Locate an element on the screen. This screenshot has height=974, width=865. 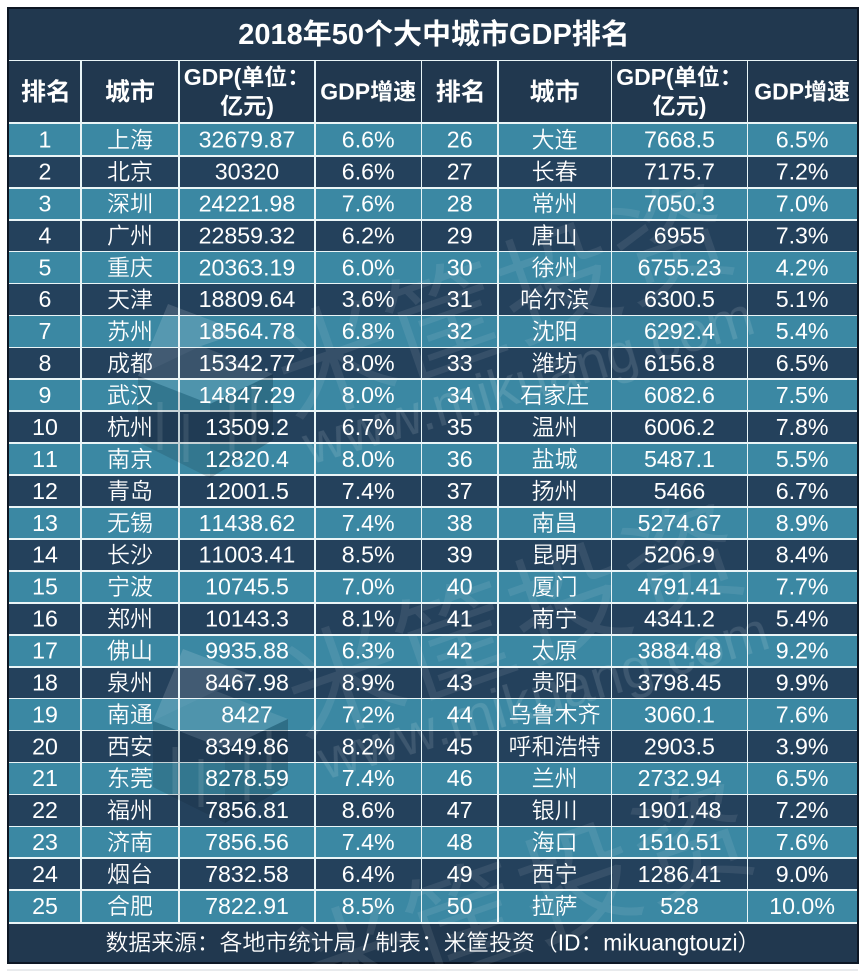
svg-text: 33 is located at coordinates (460, 363).